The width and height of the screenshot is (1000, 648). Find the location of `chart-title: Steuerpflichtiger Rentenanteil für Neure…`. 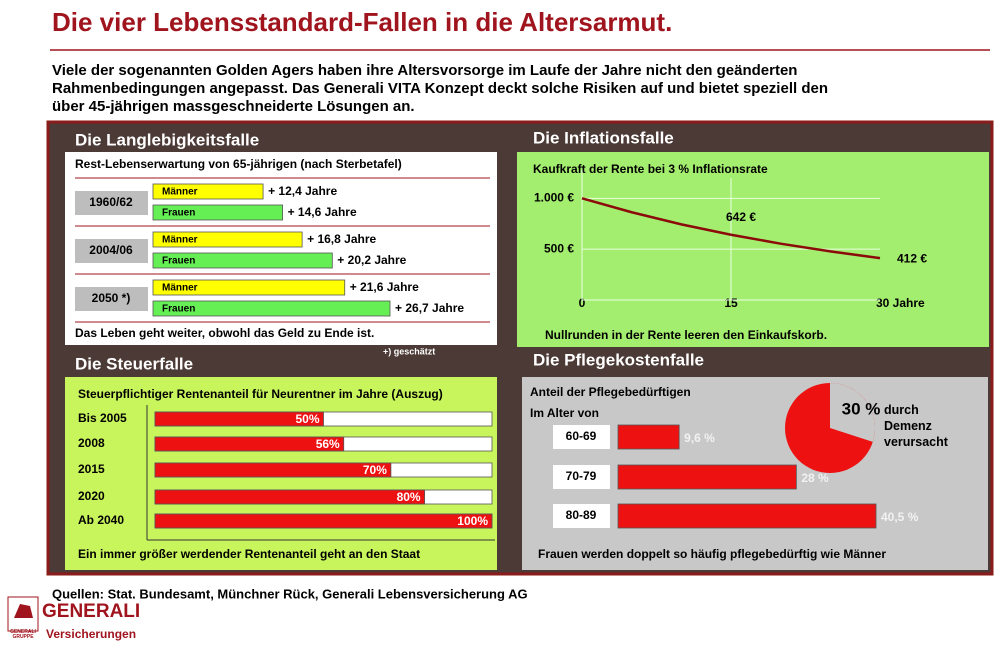

chart-title: Steuerpflichtiger Rentenanteil für Neure… is located at coordinates (260, 394).